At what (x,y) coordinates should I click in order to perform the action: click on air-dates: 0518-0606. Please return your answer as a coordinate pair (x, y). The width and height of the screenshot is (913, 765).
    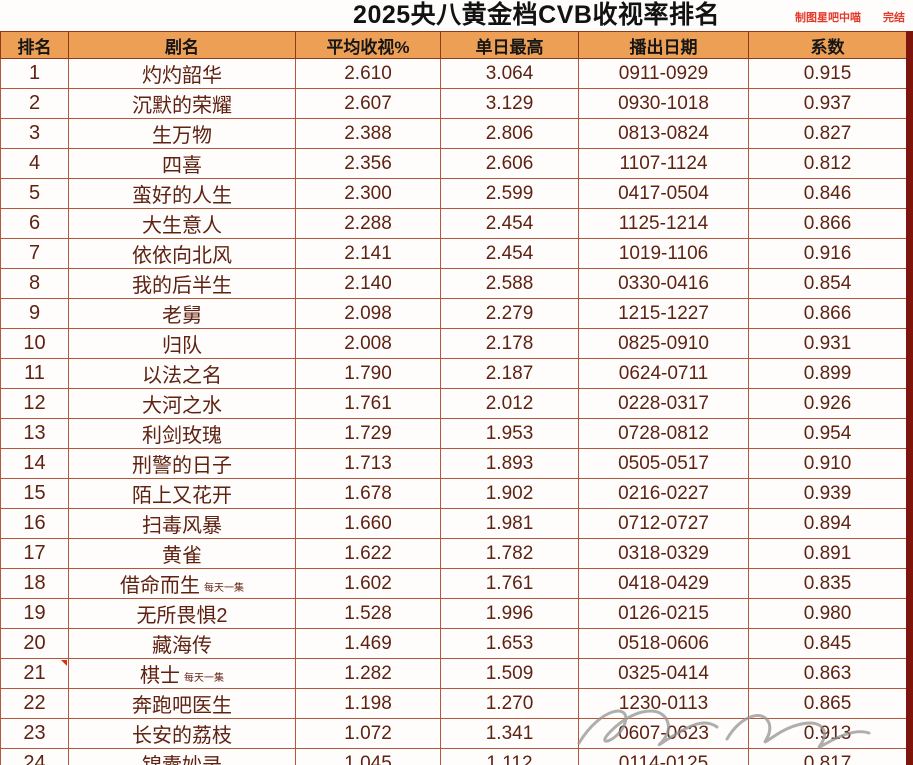
    Looking at the image, I should click on (663, 643).